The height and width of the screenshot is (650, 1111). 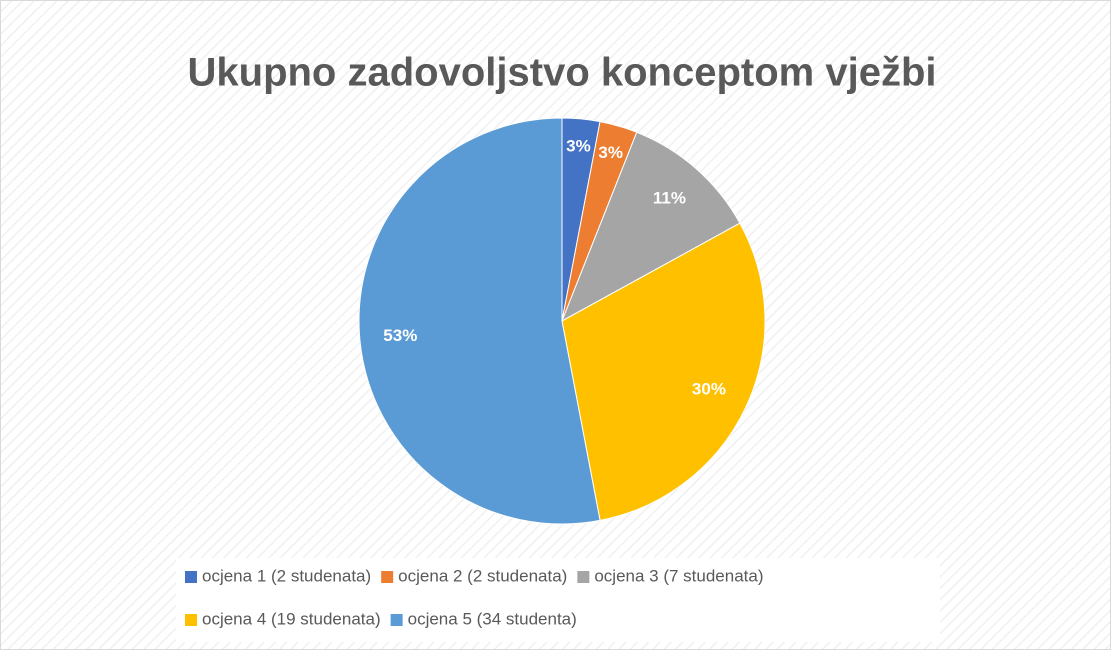 What do you see at coordinates (669, 198) in the screenshot?
I see `data-label: 11%` at bounding box center [669, 198].